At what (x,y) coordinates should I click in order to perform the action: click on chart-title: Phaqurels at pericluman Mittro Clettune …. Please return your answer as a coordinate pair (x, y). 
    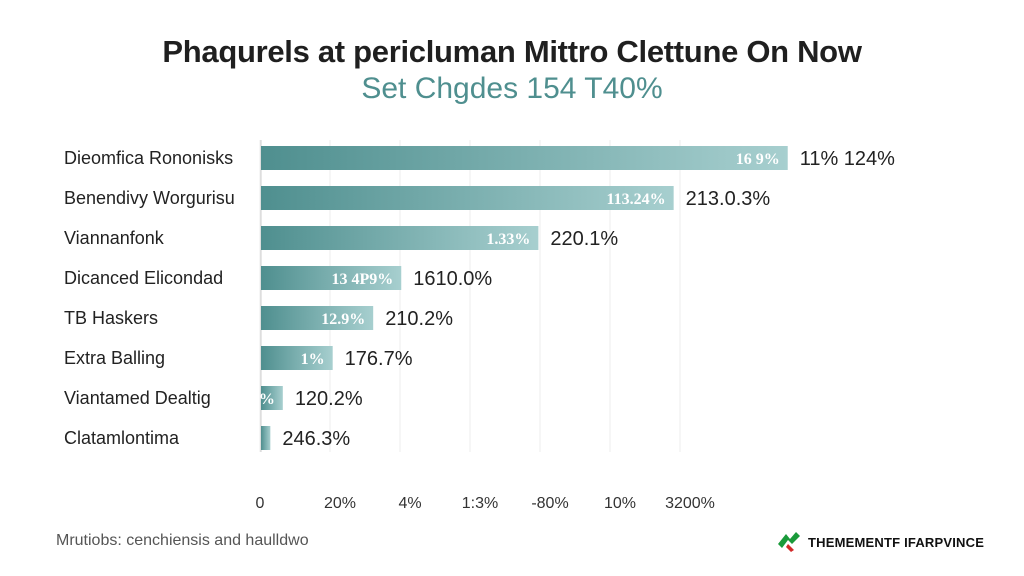
    Looking at the image, I should click on (512, 51).